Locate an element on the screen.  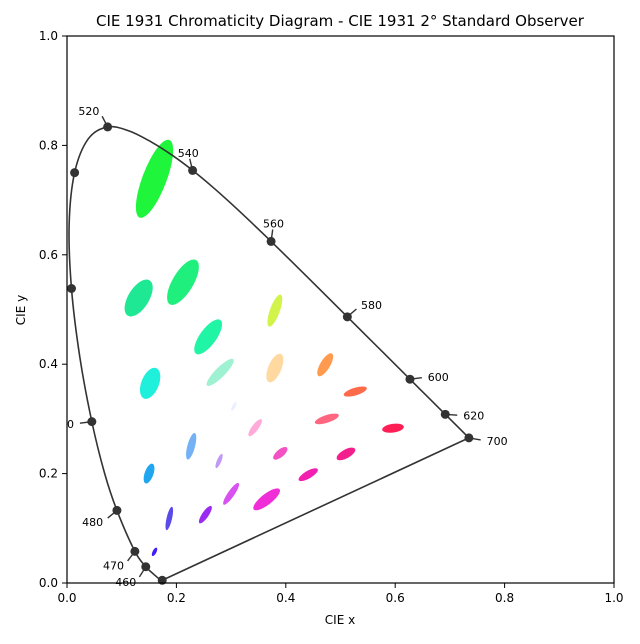
wavelength-label-10: 580 is located at coordinates (371, 305).